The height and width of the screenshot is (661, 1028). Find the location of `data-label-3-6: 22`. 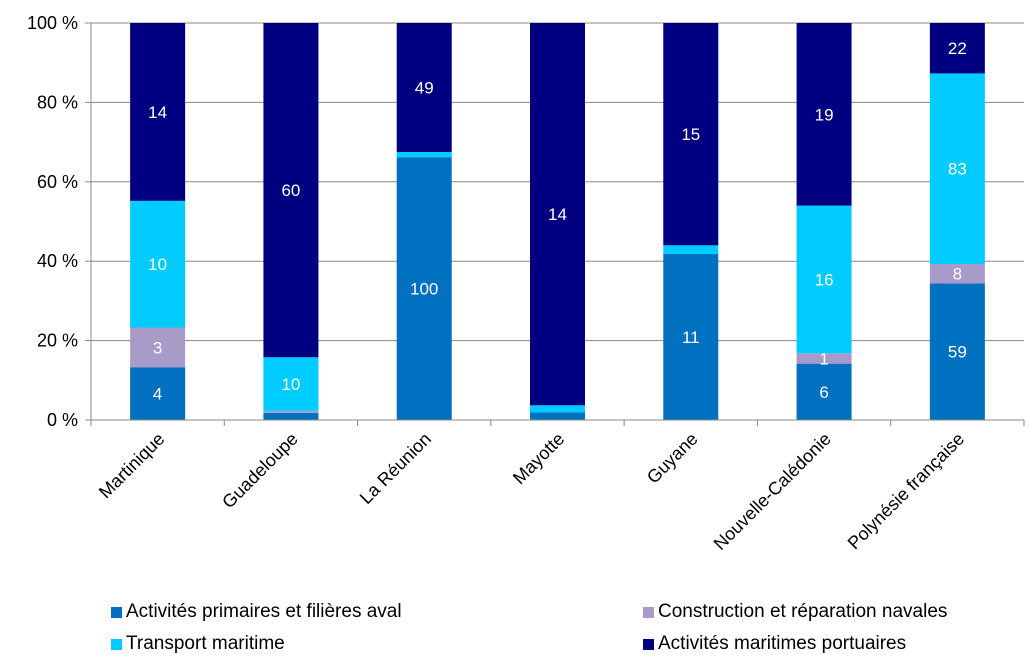

data-label-3-6: 22 is located at coordinates (957, 48).